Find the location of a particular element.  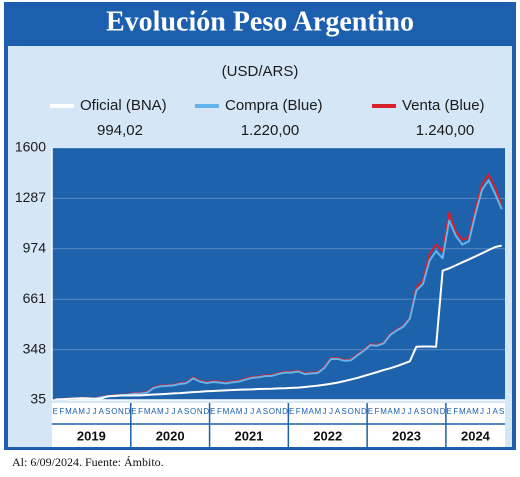

y-tick-label: 1600 is located at coordinates (30, 147).